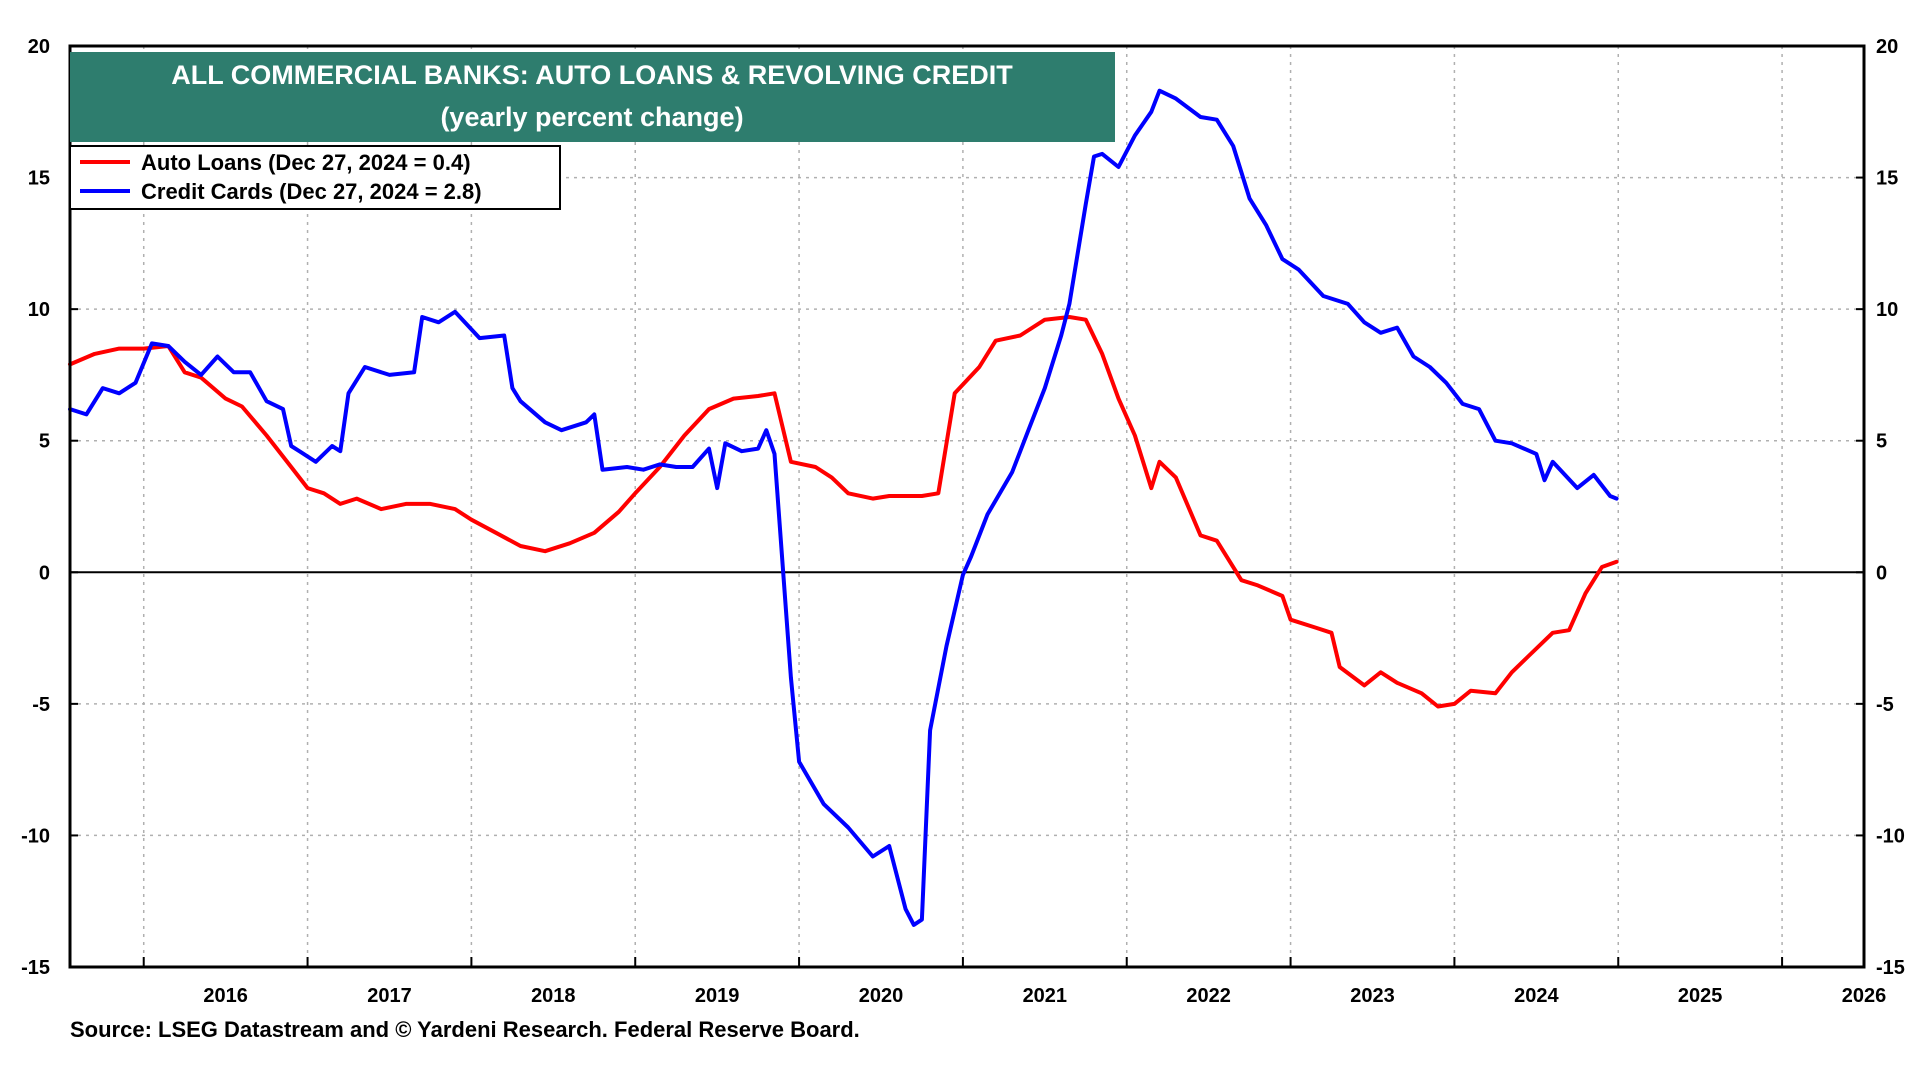  What do you see at coordinates (225, 996) in the screenshot?
I see `x-tick-label: 2016` at bounding box center [225, 996].